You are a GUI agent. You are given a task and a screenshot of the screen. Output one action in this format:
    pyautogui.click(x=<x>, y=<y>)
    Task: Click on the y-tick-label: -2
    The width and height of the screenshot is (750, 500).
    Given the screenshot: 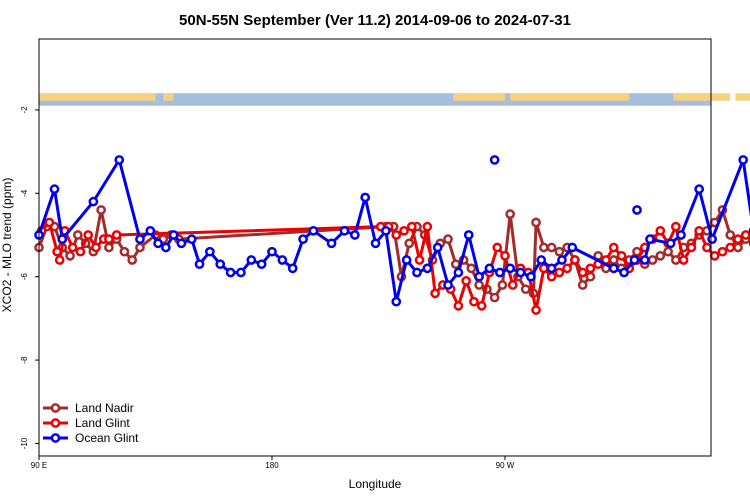 What is the action you would take?
    pyautogui.click(x=24, y=110)
    